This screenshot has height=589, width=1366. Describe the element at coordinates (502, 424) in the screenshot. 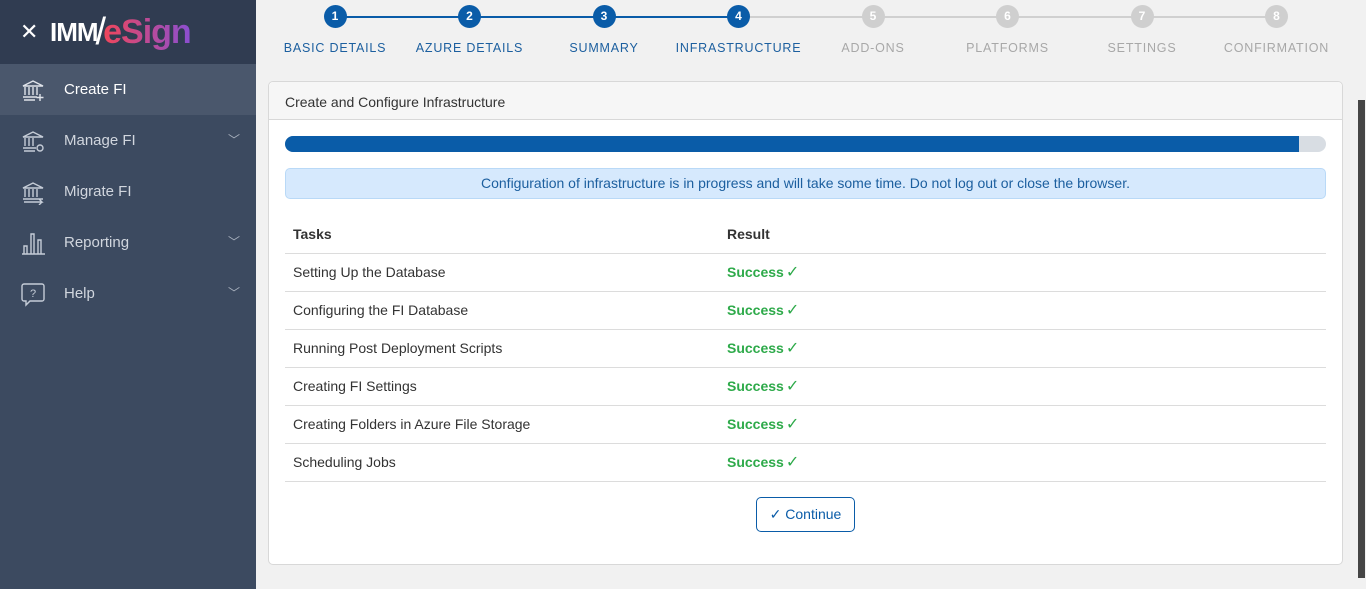

I see `task-name: Creating Folders in Azure File Storage` at that location.